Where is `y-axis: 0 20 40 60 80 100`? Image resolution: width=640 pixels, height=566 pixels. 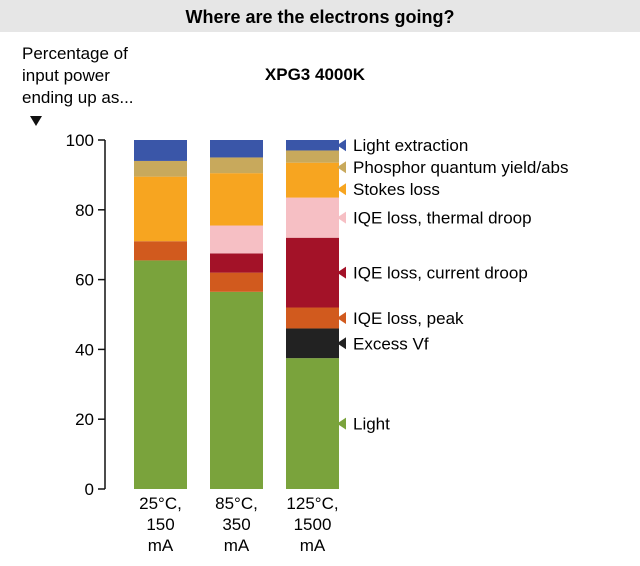
y-axis: 0 20 40 60 80 100 is located at coordinates (86, 315).